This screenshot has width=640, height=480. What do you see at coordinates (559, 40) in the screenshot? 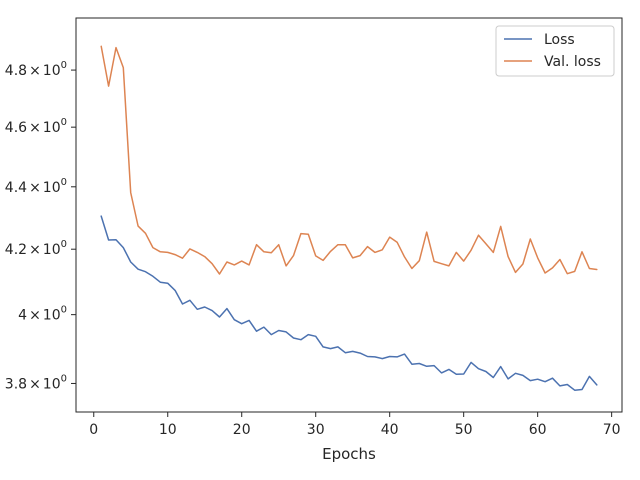
I see `legend-label-0: Loss` at bounding box center [559, 40].